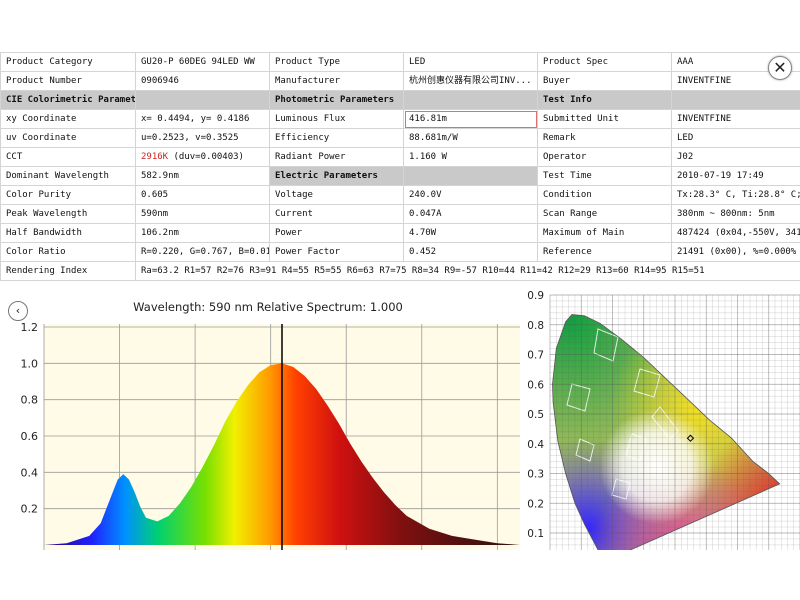  What do you see at coordinates (30, 327) in the screenshot?
I see `y-tick-label: 1.2` at bounding box center [30, 327].